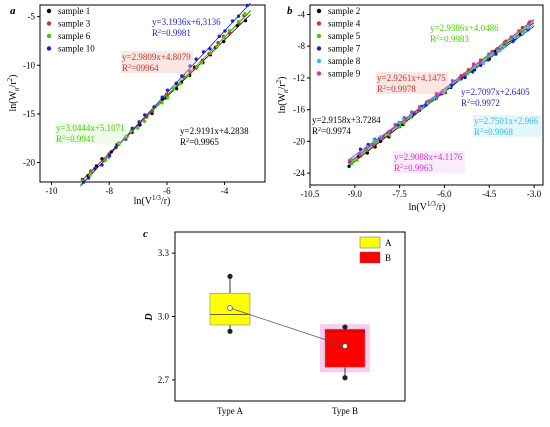 The width and height of the screenshot is (550, 427). I want to click on panel-a-tag: a, so click(13, 11).